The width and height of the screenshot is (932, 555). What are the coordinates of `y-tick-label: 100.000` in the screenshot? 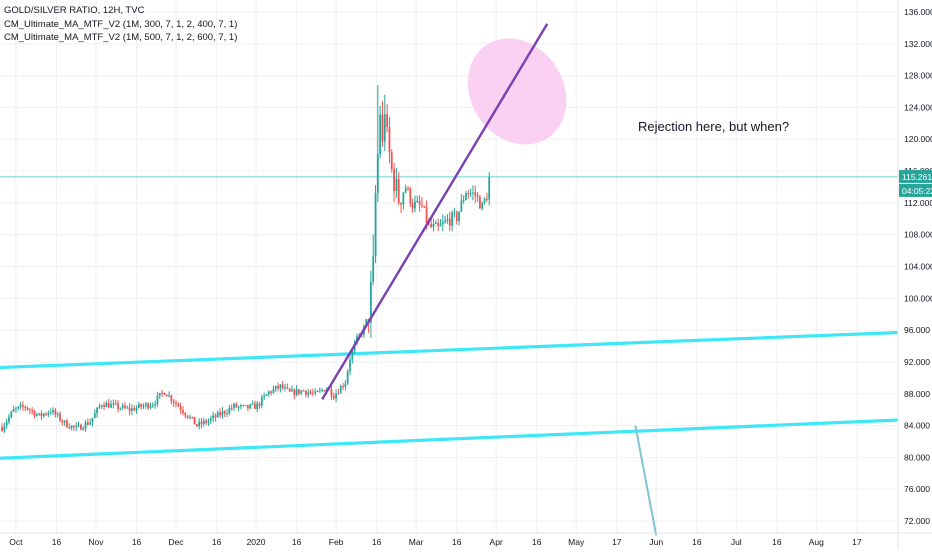 It's located at (918, 298).